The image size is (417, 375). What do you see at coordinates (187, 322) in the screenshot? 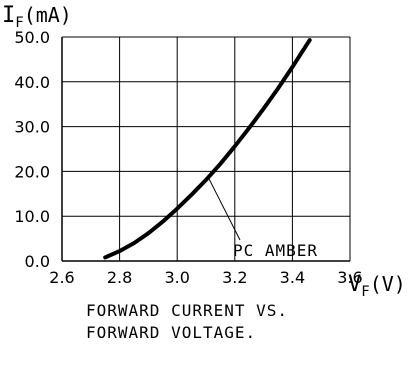
I see `chart-caption: FORWARD CURRENT VS. FORWARD VOLTAGE.` at bounding box center [187, 322].